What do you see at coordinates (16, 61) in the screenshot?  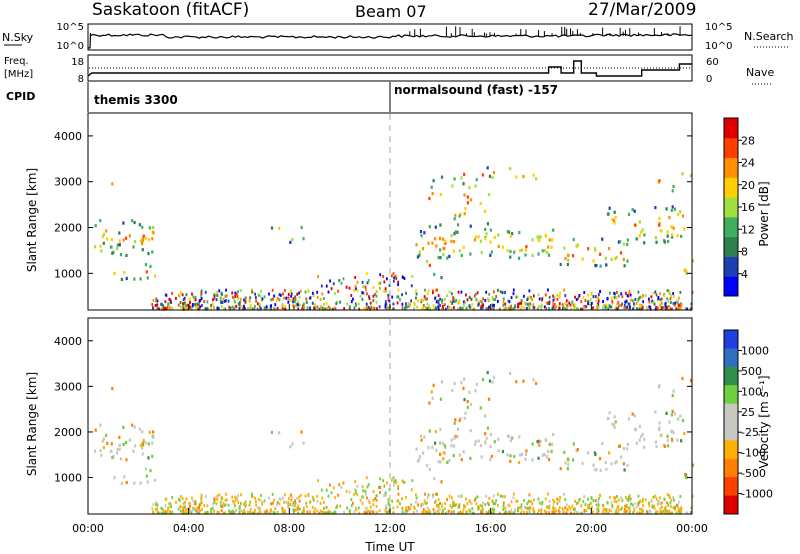 I see `freq-label-1: Freq.` at bounding box center [16, 61].